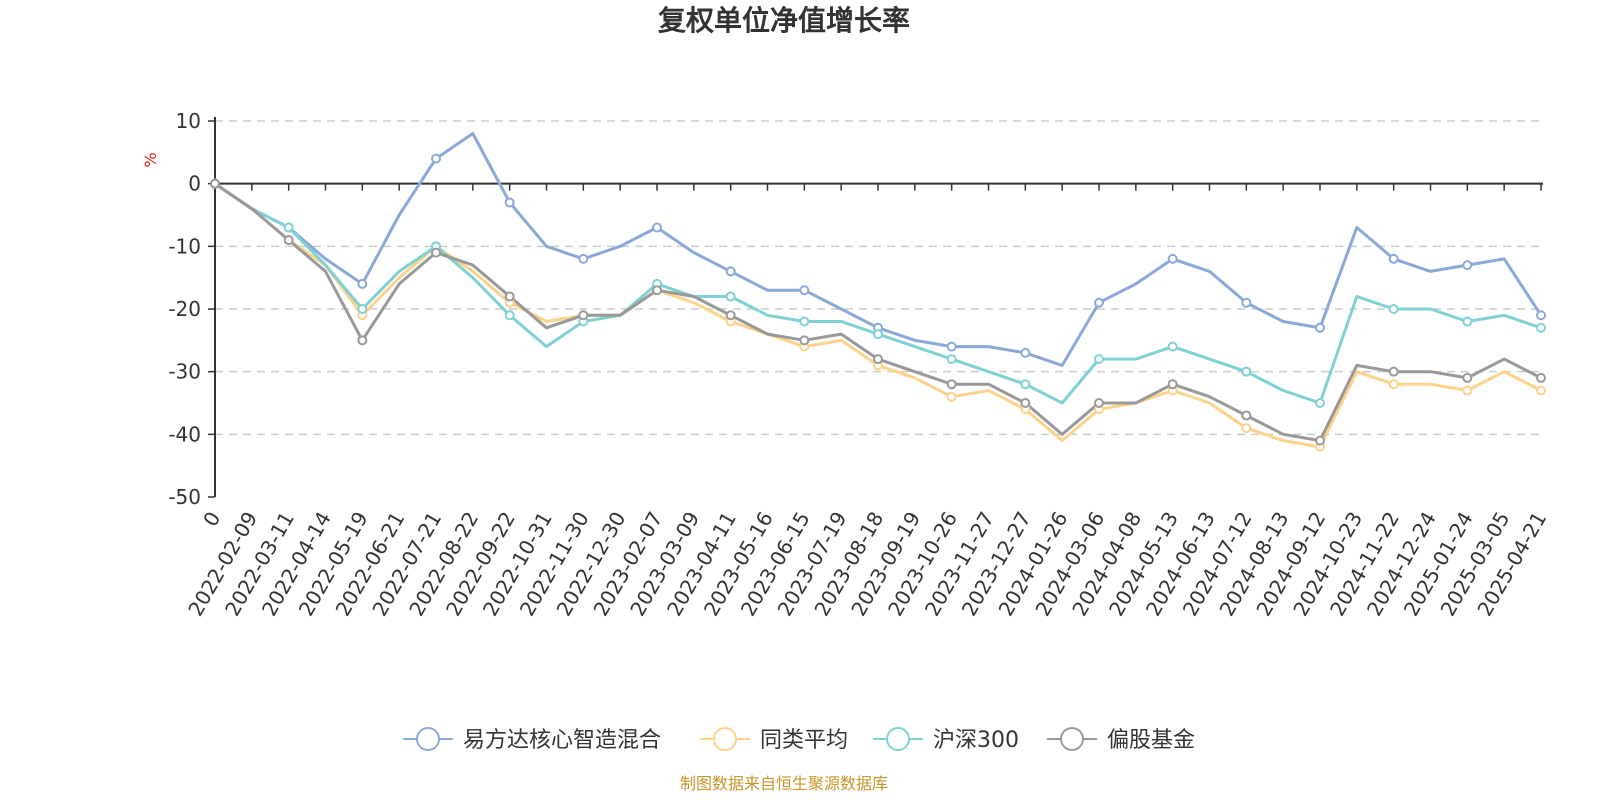 The height and width of the screenshot is (800, 1600). What do you see at coordinates (784, 783) in the screenshot?
I see `data-source-note: 制图数据来自恒生聚源数据库` at bounding box center [784, 783].